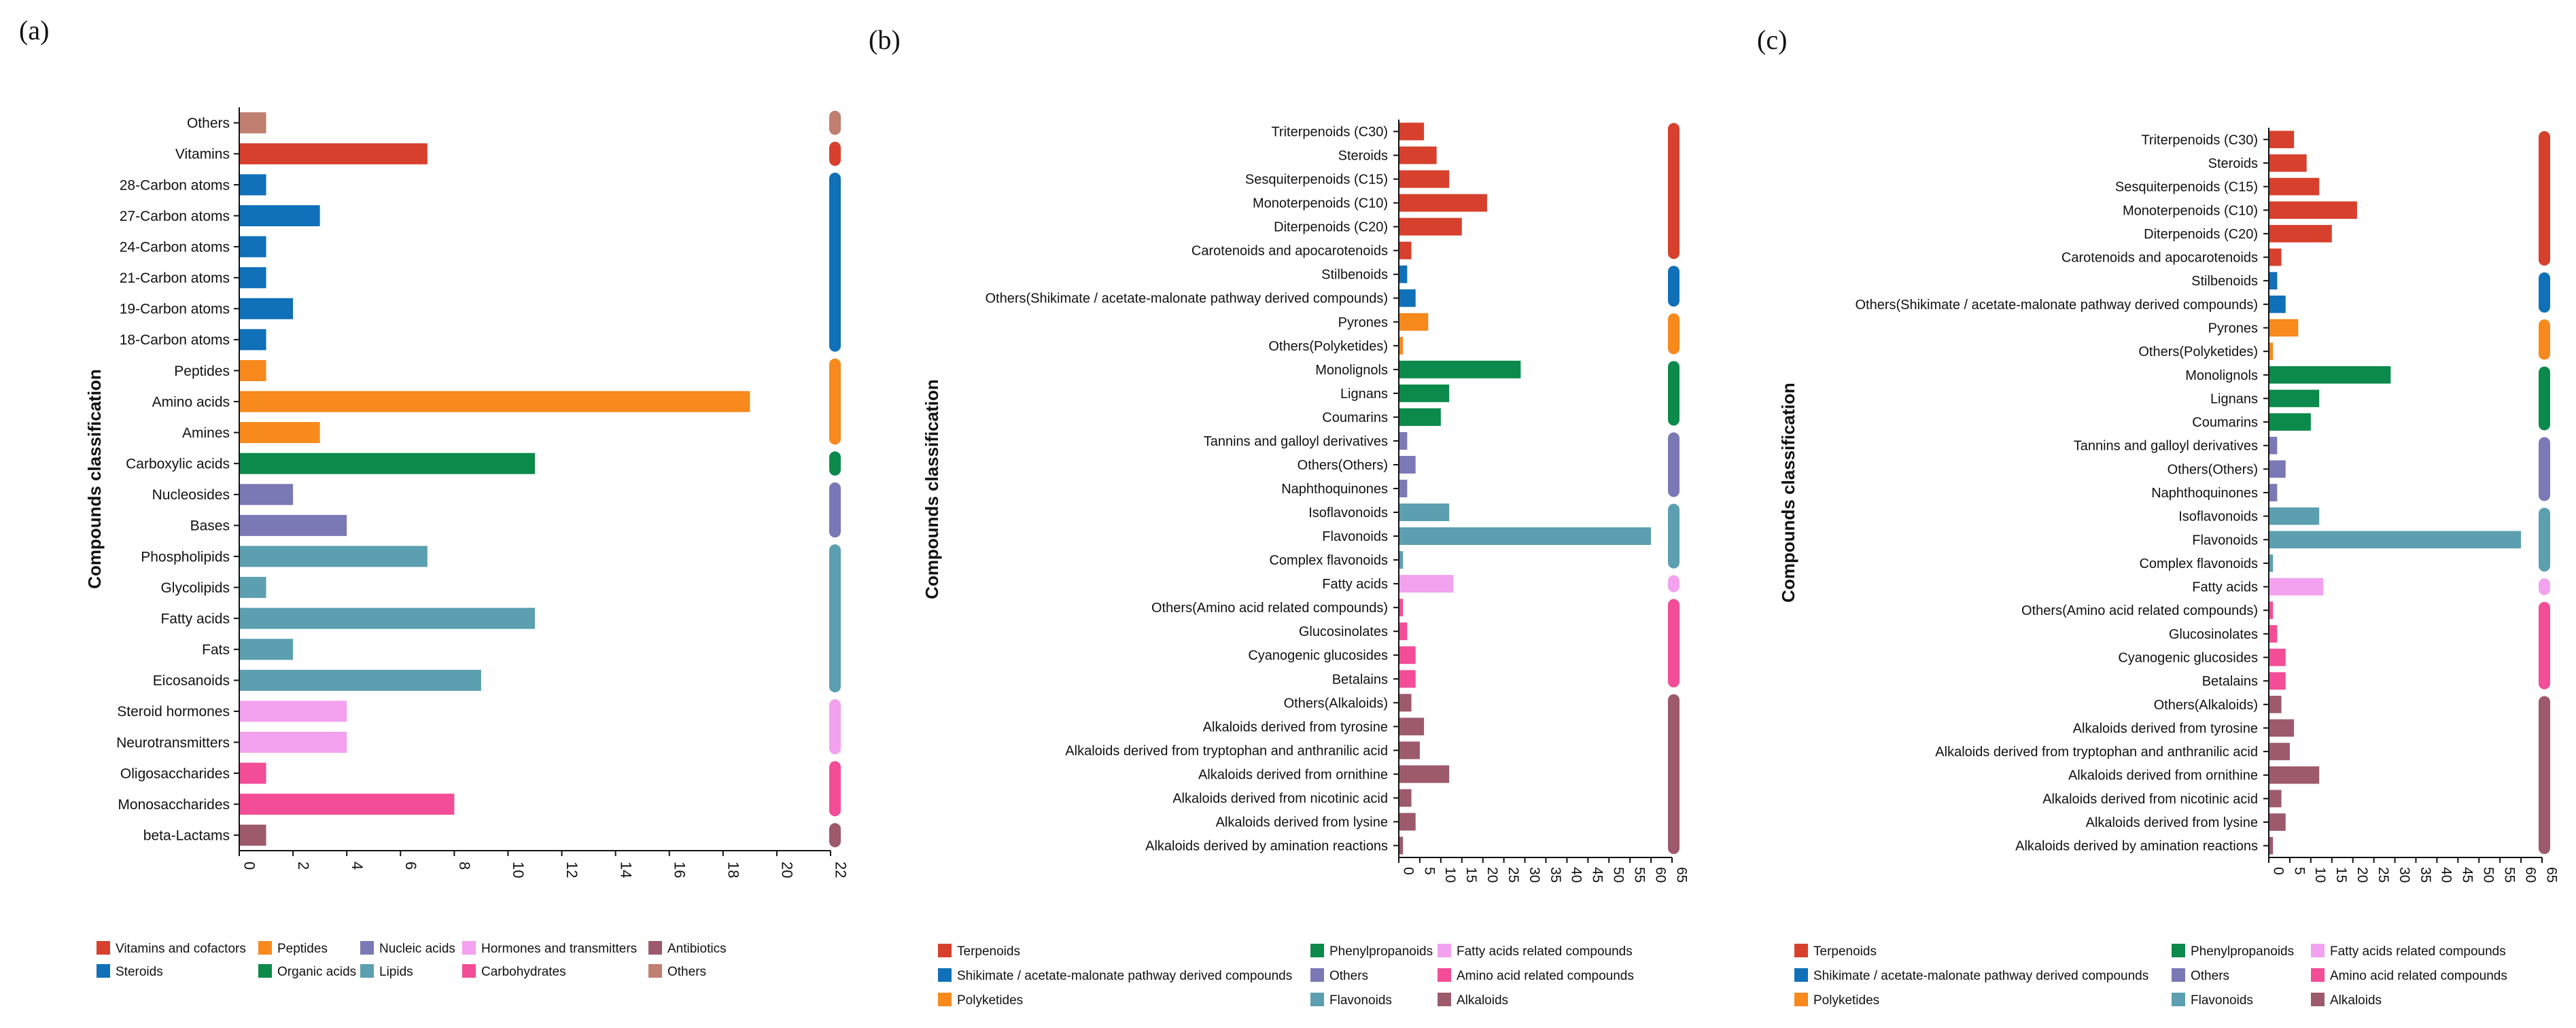  I want to click on category-label-15: Glycolipids, so click(195, 588).